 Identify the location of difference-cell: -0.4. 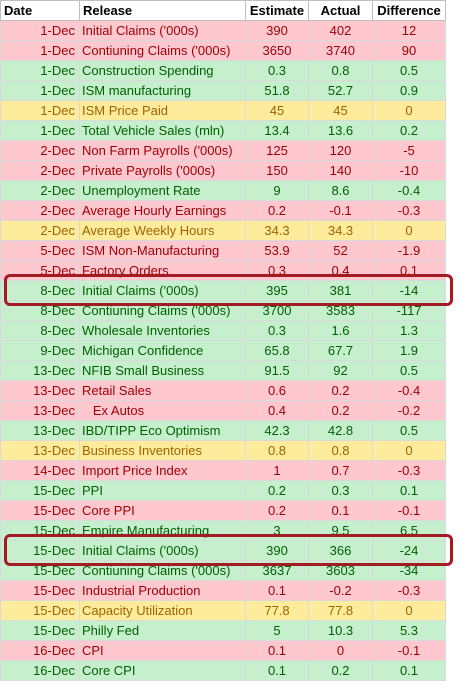
(409, 190).